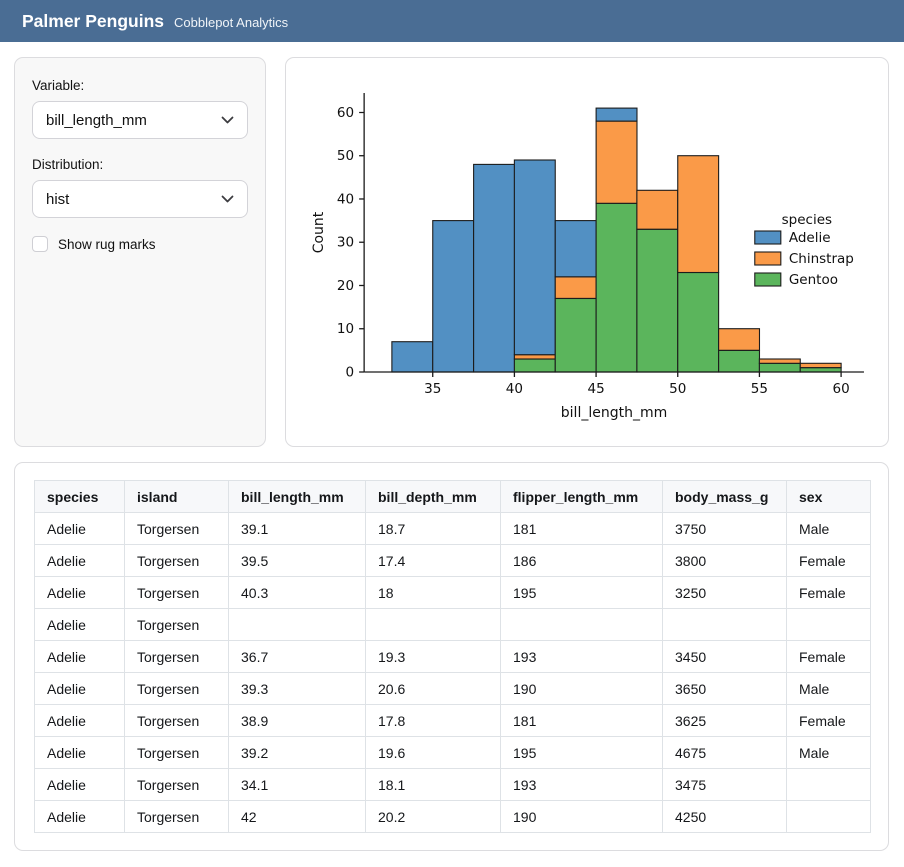 Image resolution: width=904 pixels, height=867 pixels. I want to click on x-tick-label: 55, so click(759, 389).